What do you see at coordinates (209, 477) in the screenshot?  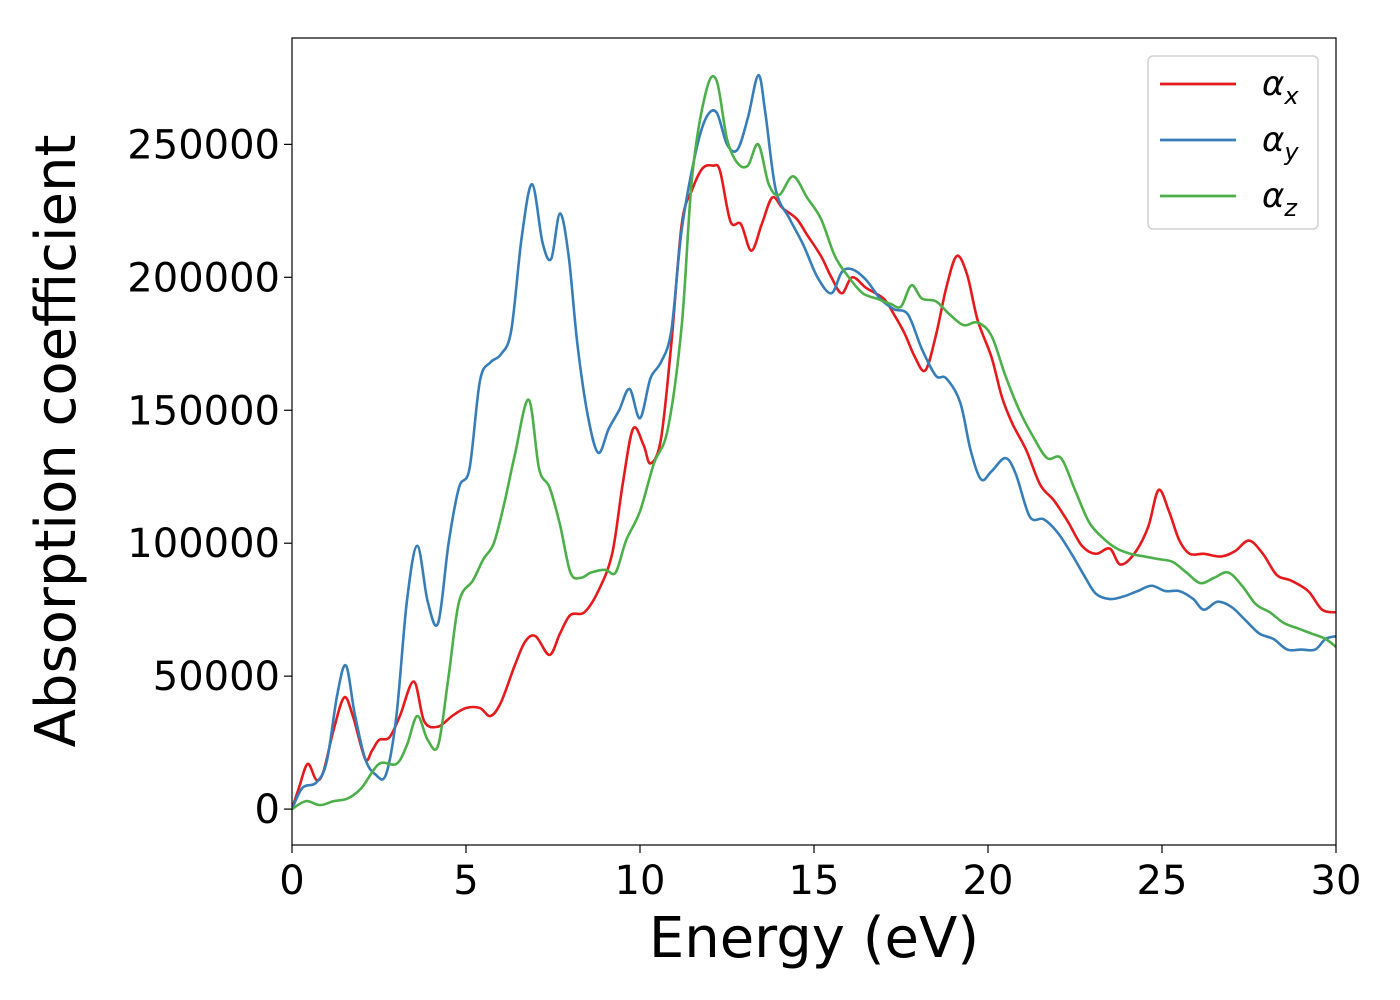 I see `y-axis: 0 50000 100000 150000 200000 250000` at bounding box center [209, 477].